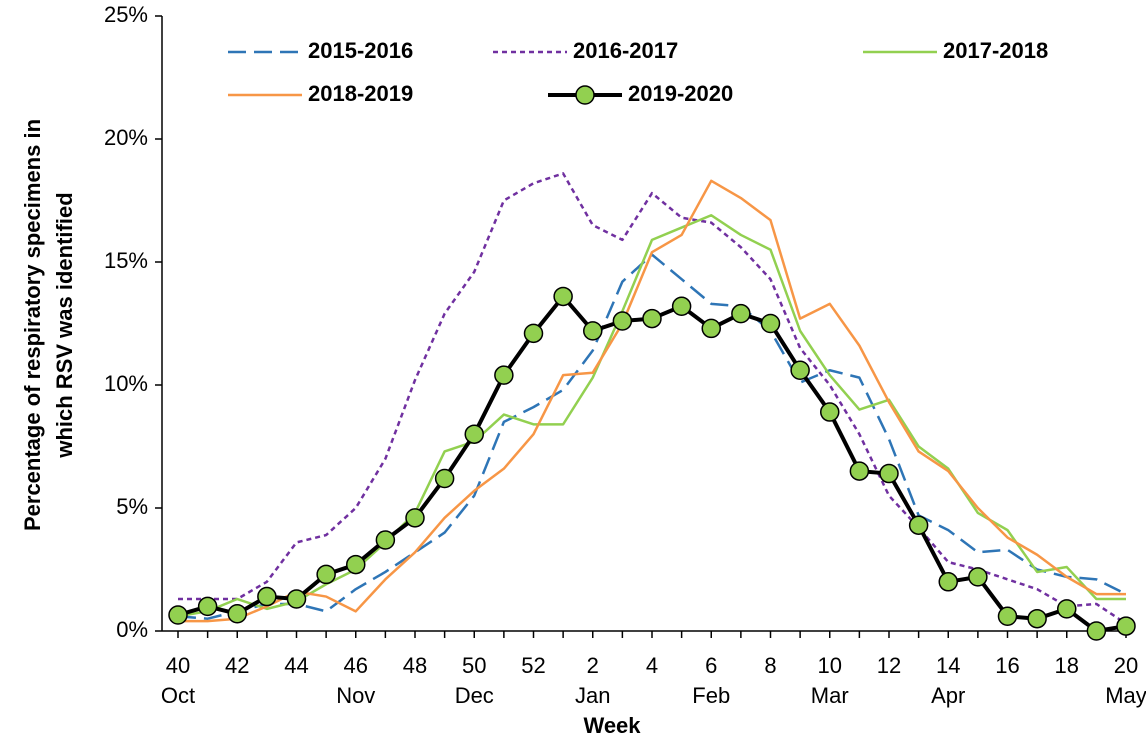 The image size is (1146, 742). I want to click on y-tick-label: 10%, so click(126, 383).